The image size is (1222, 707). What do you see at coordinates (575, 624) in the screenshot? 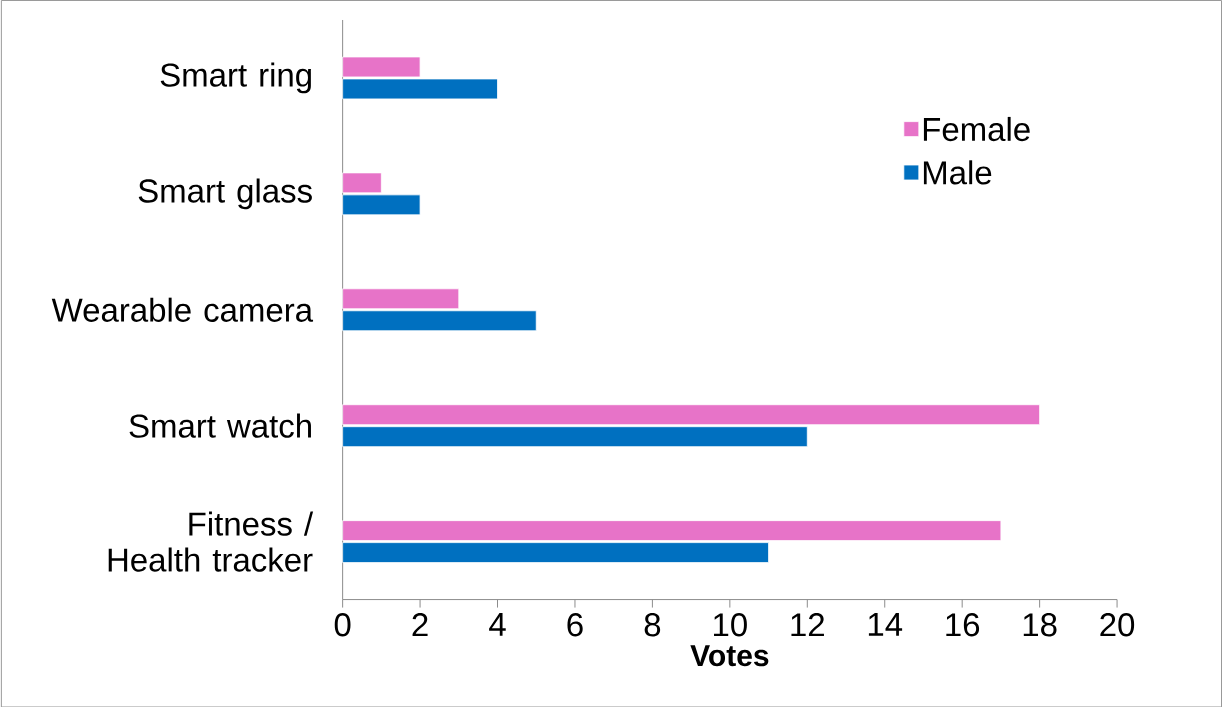
I see `x-tick-label: 6` at bounding box center [575, 624].